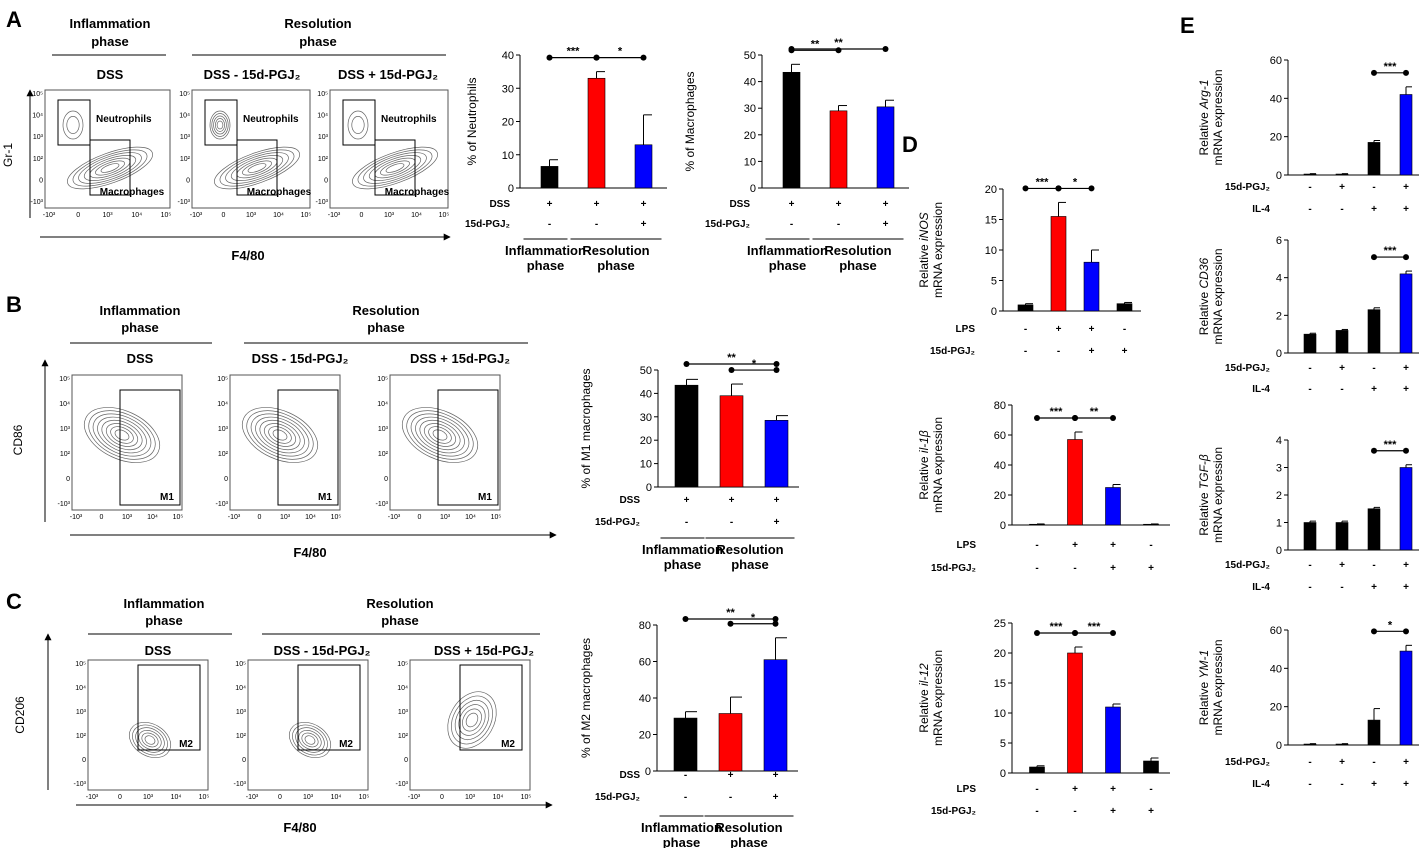 The width and height of the screenshot is (1419, 848). What do you see at coordinates (222, 404) in the screenshot?
I see `y-tick-label: 10⁴` at bounding box center [222, 404].